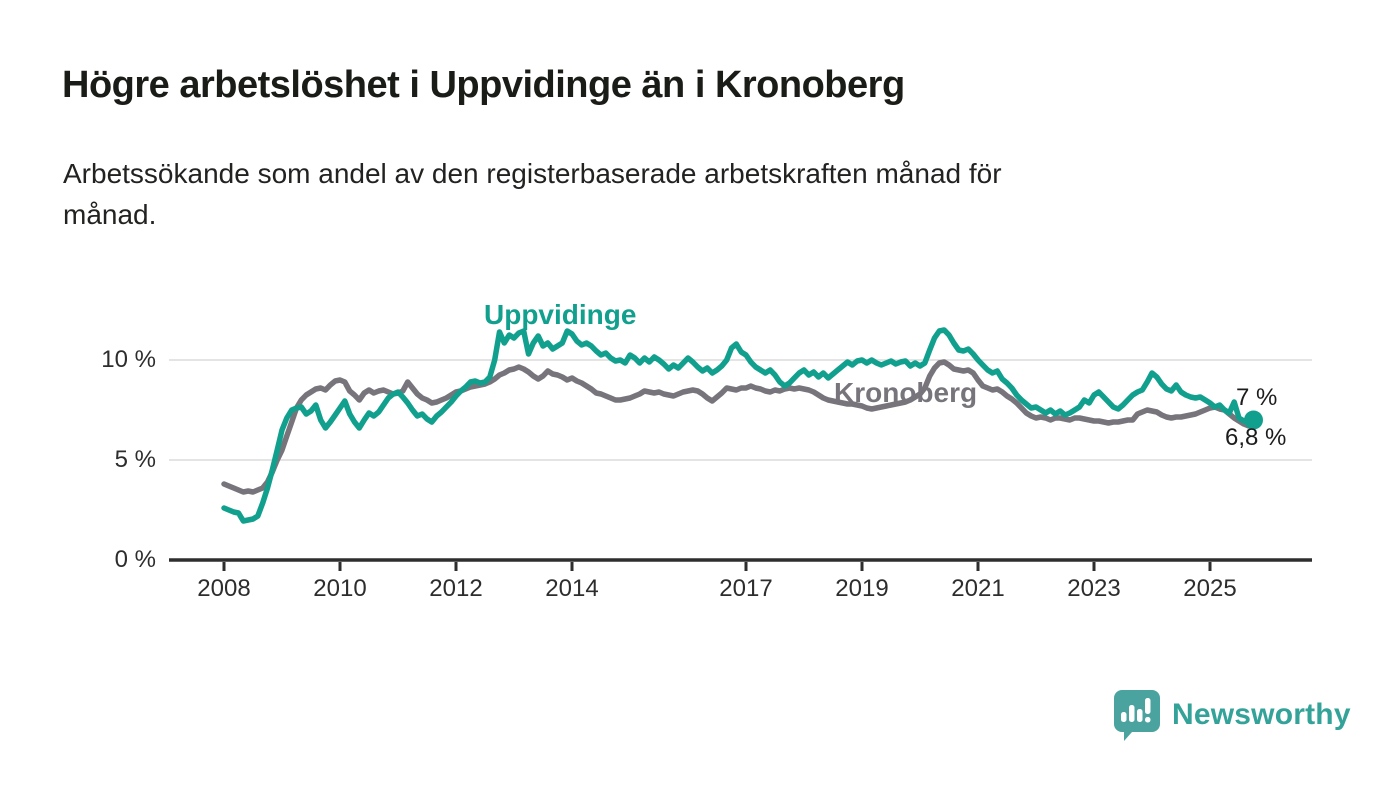 The image size is (1400, 794). I want to click on x-tick-label-2021: 2021, so click(978, 588).